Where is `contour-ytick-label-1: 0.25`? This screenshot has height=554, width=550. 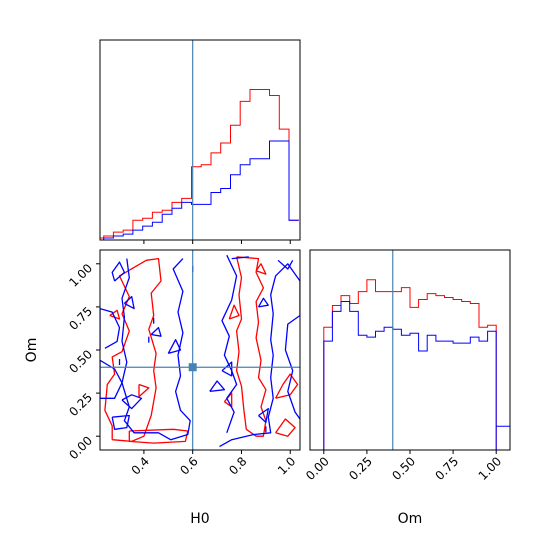
contour-ytick-label-1: 0.25 is located at coordinates (80, 404).